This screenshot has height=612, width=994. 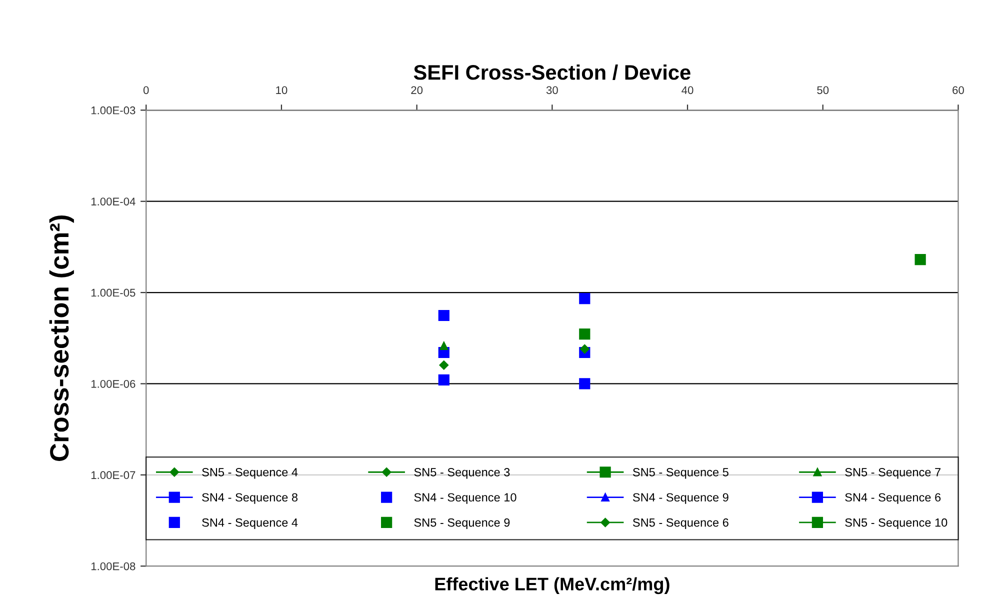 I want to click on y-tick-label: 1.00E-08, so click(x=113, y=566).